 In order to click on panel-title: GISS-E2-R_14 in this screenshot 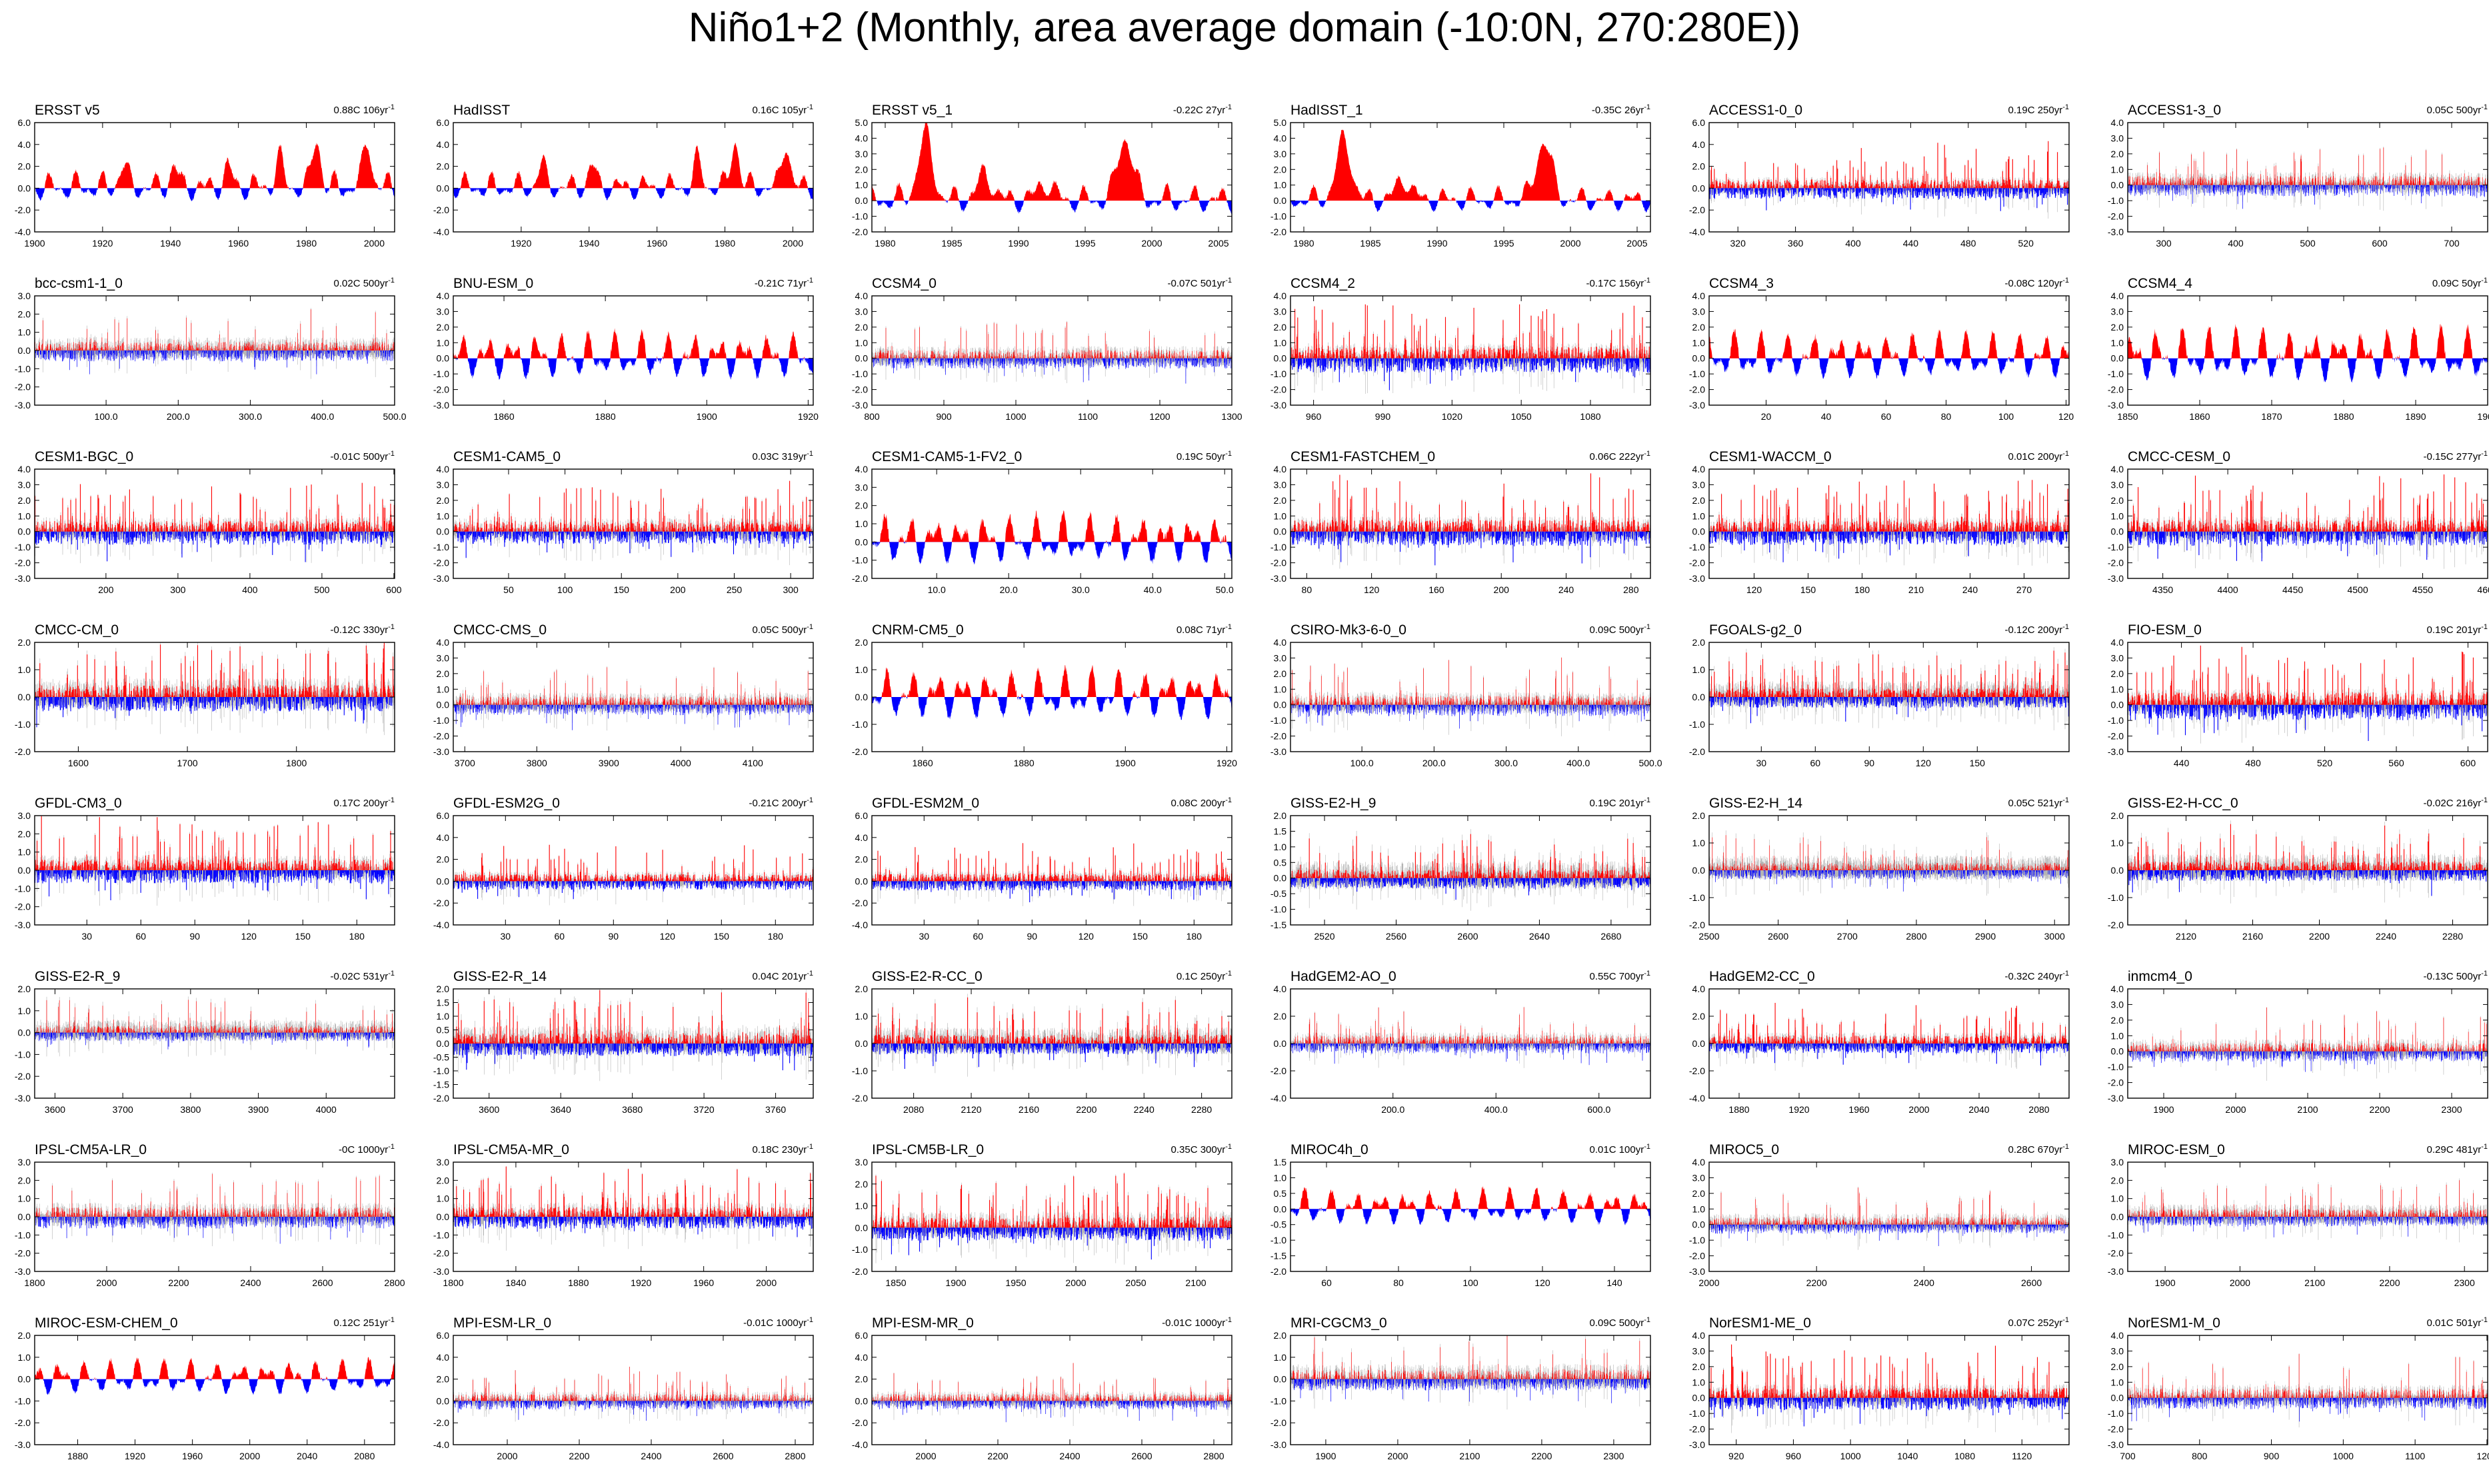, I will do `click(500, 976)`.